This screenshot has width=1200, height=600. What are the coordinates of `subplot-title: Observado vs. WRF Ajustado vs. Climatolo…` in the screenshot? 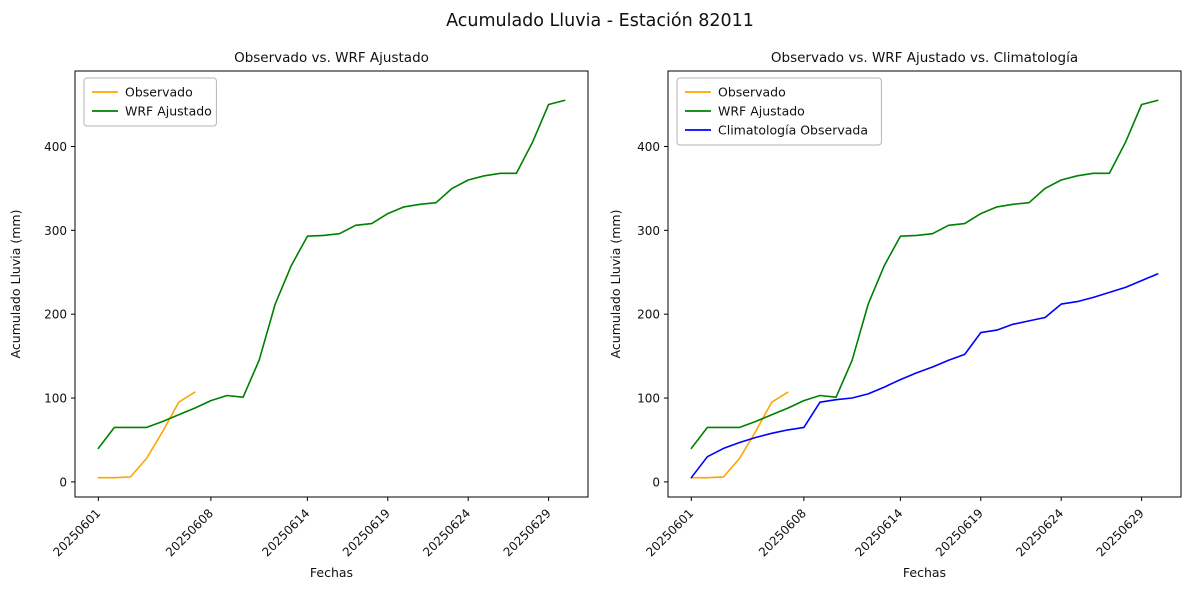 It's located at (924, 58).